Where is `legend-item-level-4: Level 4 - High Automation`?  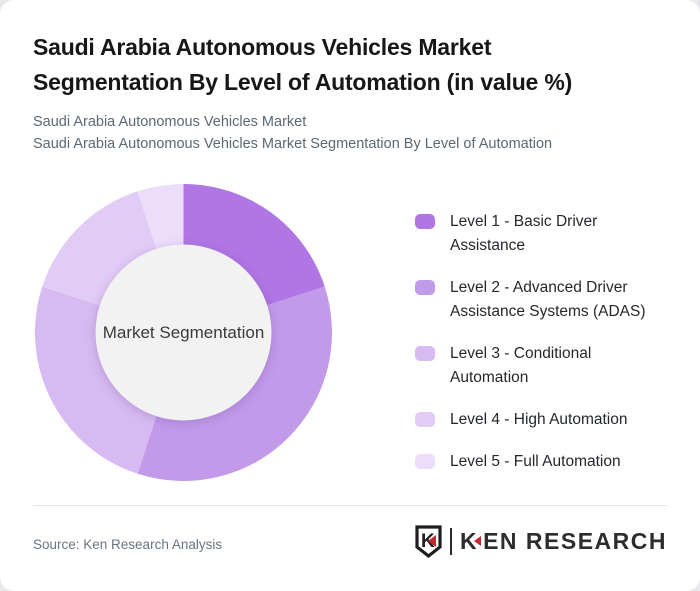
legend-item-level-4: Level 4 - High Automation is located at coordinates (545, 420).